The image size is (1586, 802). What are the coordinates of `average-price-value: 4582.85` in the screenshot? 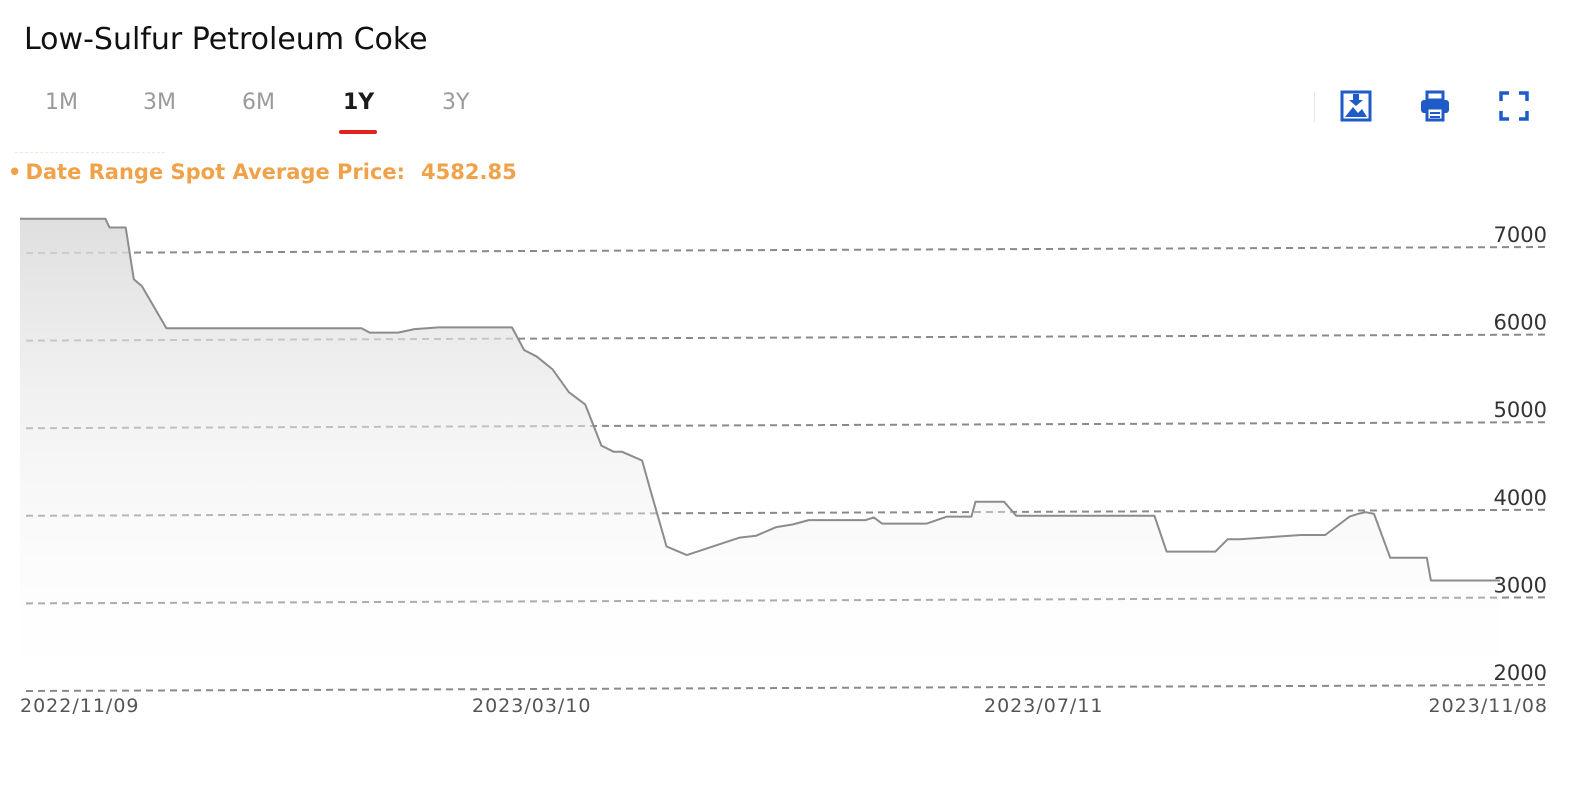 It's located at (469, 172).